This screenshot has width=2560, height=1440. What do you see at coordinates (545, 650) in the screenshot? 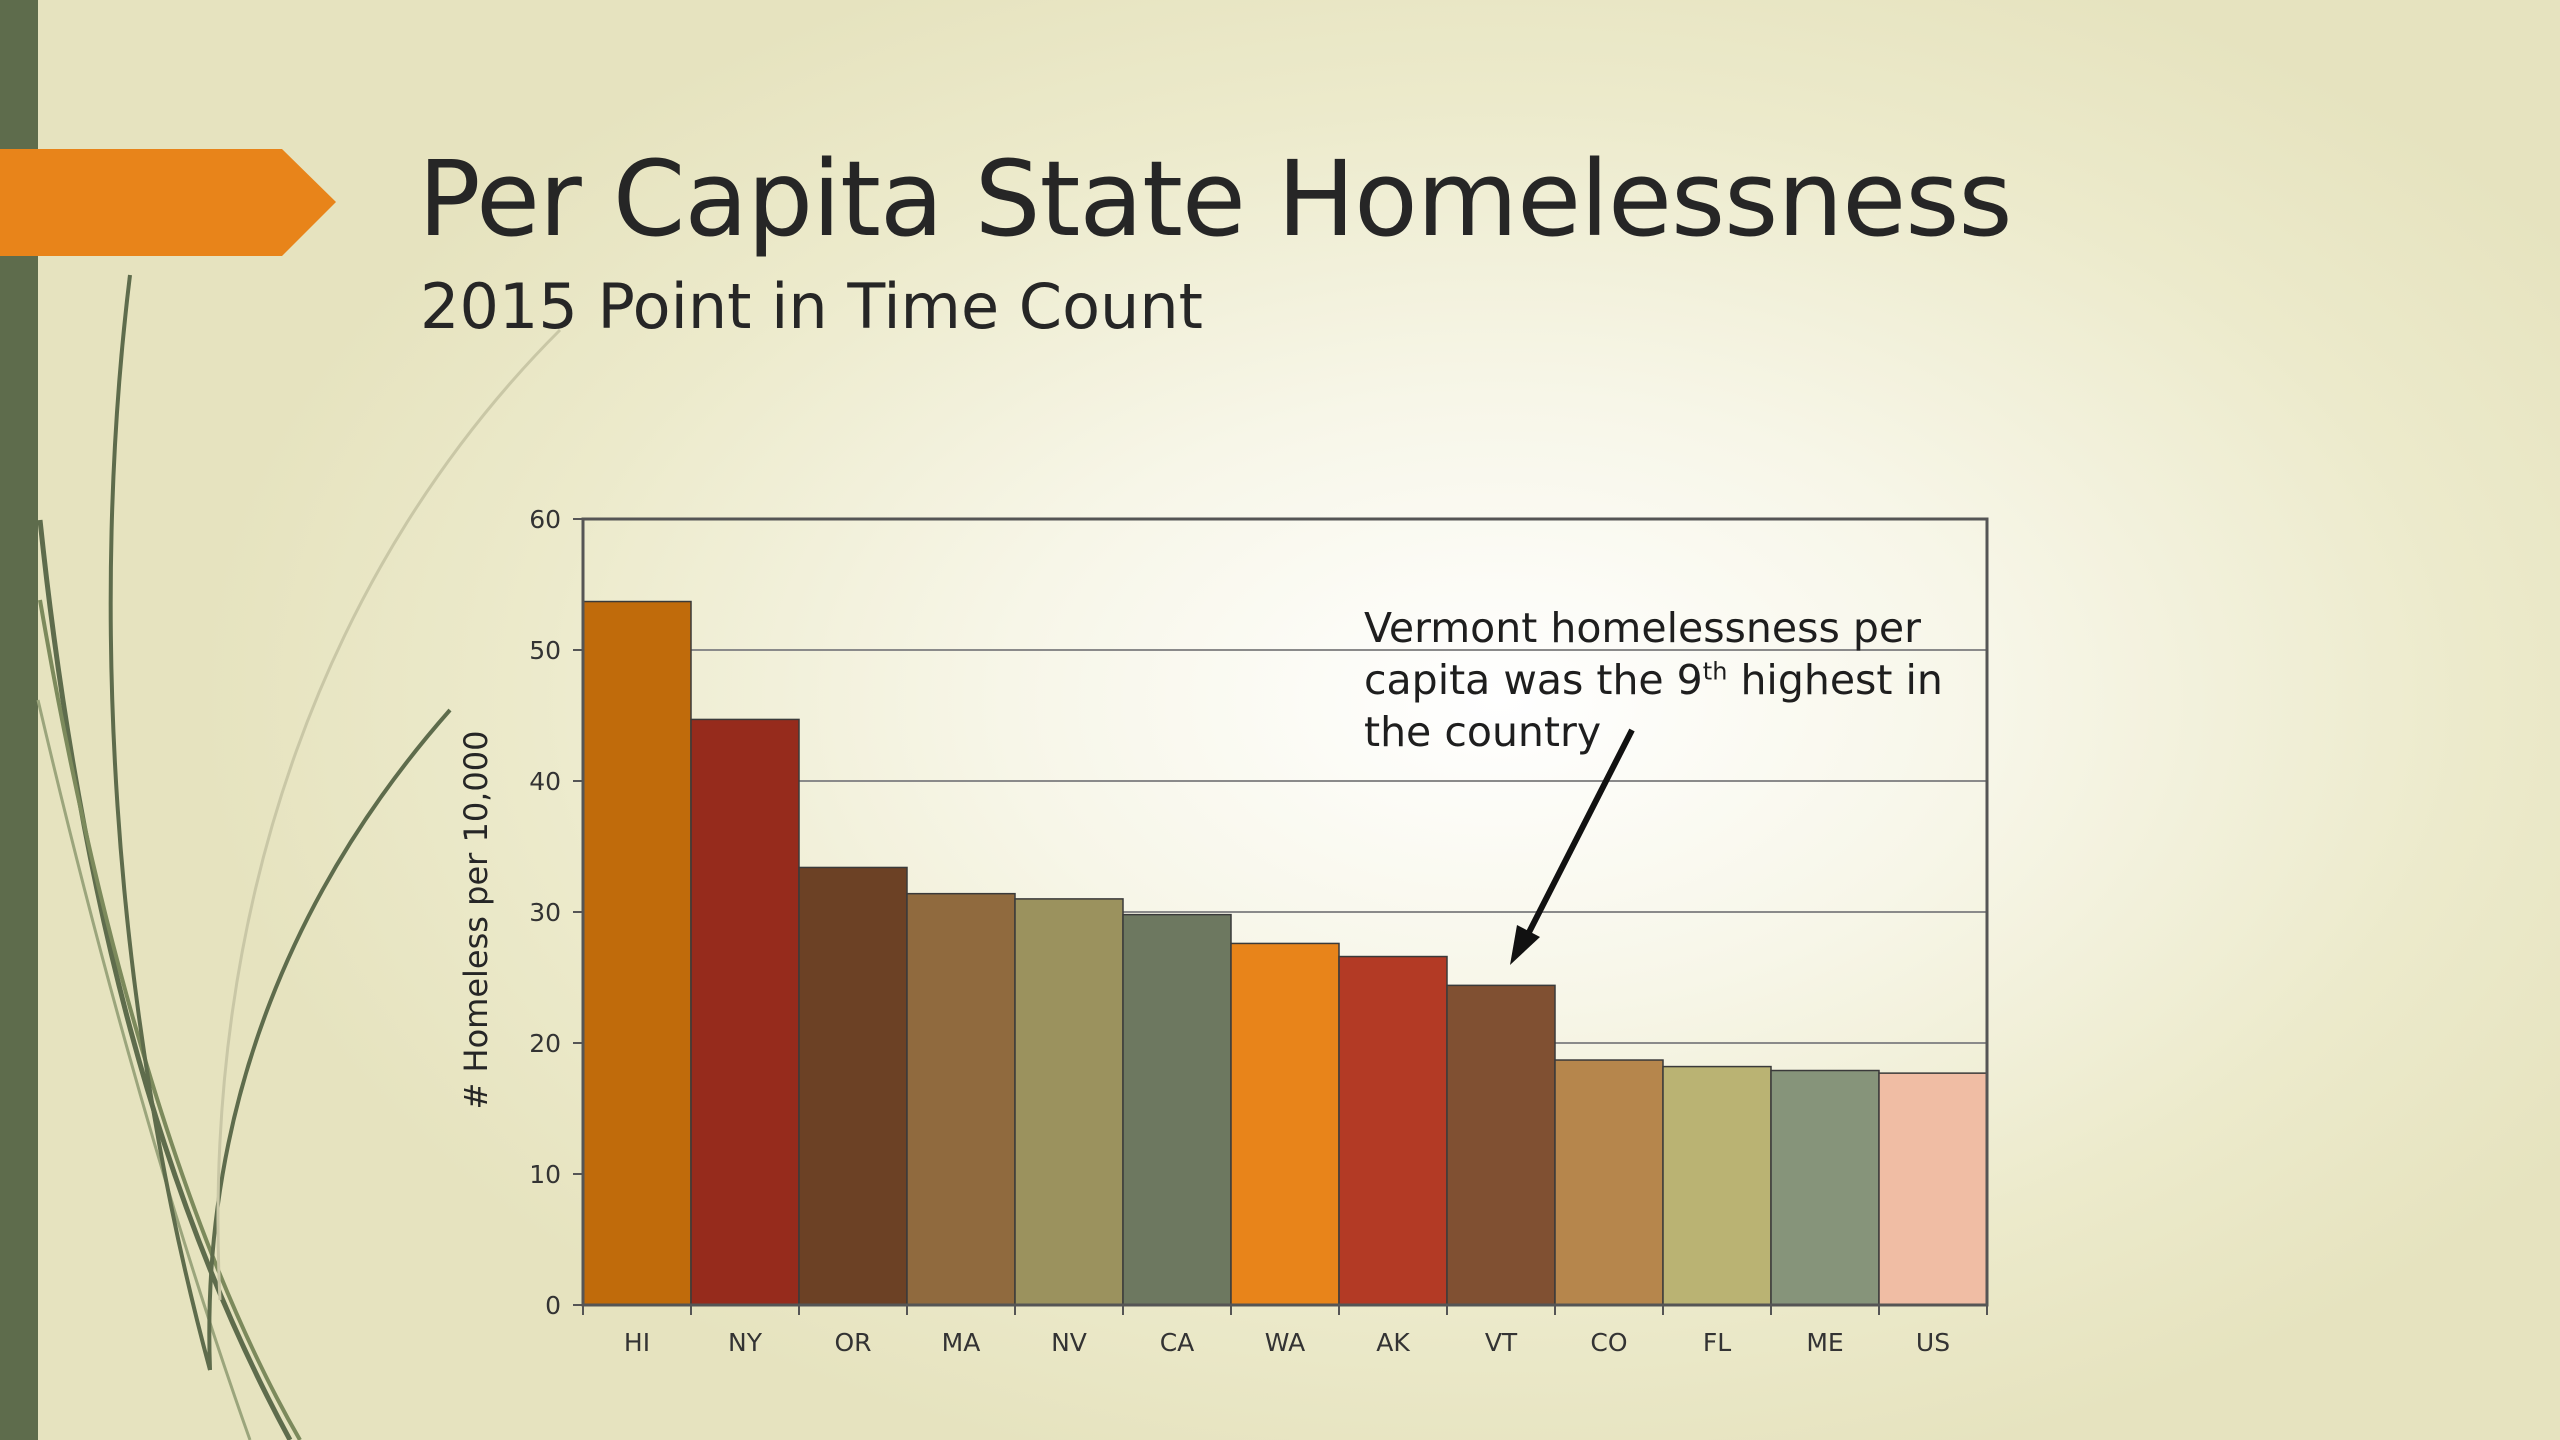
I see `y-tick-label-50: 50` at bounding box center [545, 650].